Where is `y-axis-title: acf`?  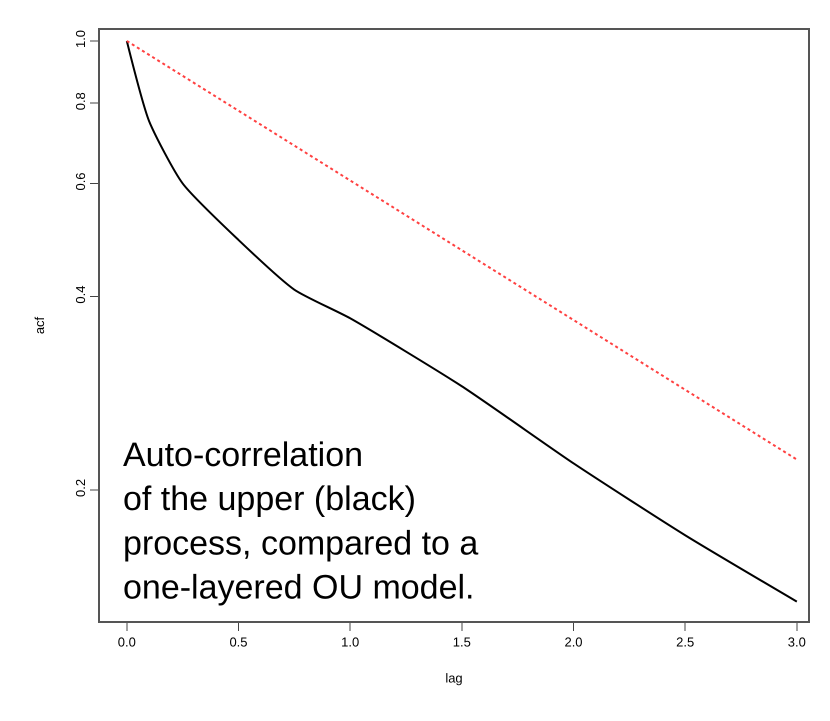
y-axis-title: acf is located at coordinates (40, 325).